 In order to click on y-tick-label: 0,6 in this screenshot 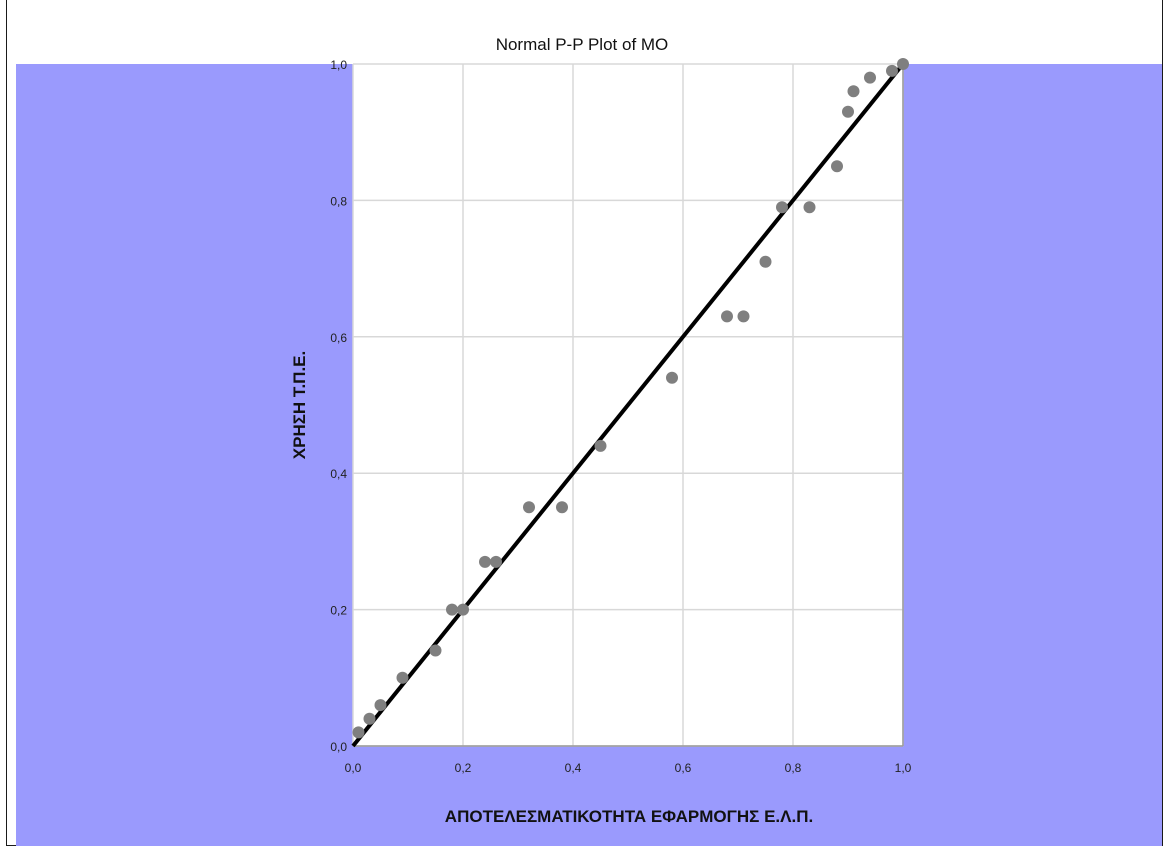, I will do `click(338, 338)`.